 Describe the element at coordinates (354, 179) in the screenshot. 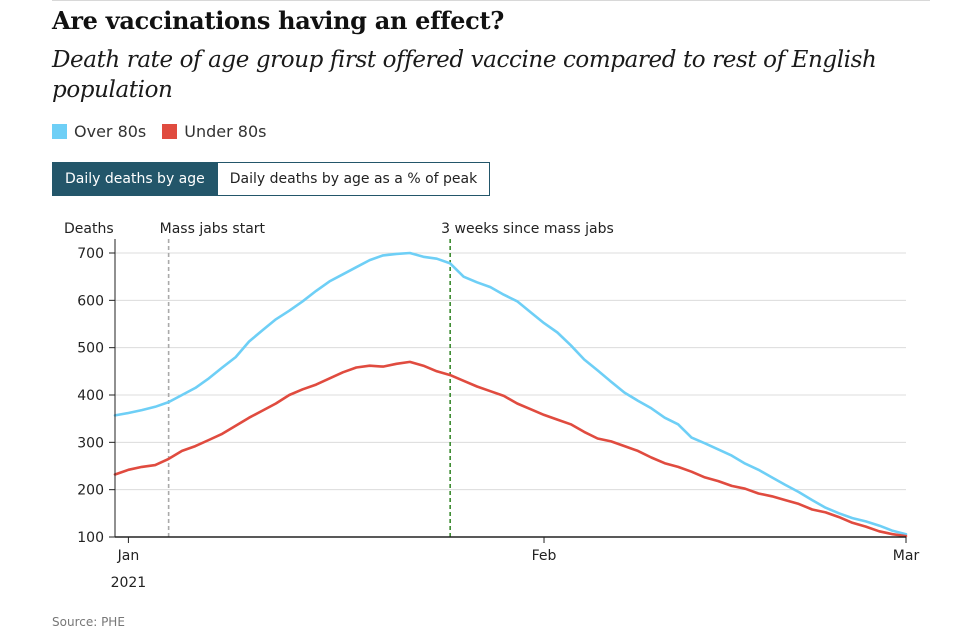

I see `tab-daily-deaths-percent-of-peak: Daily deaths by age as a % of peak` at that location.